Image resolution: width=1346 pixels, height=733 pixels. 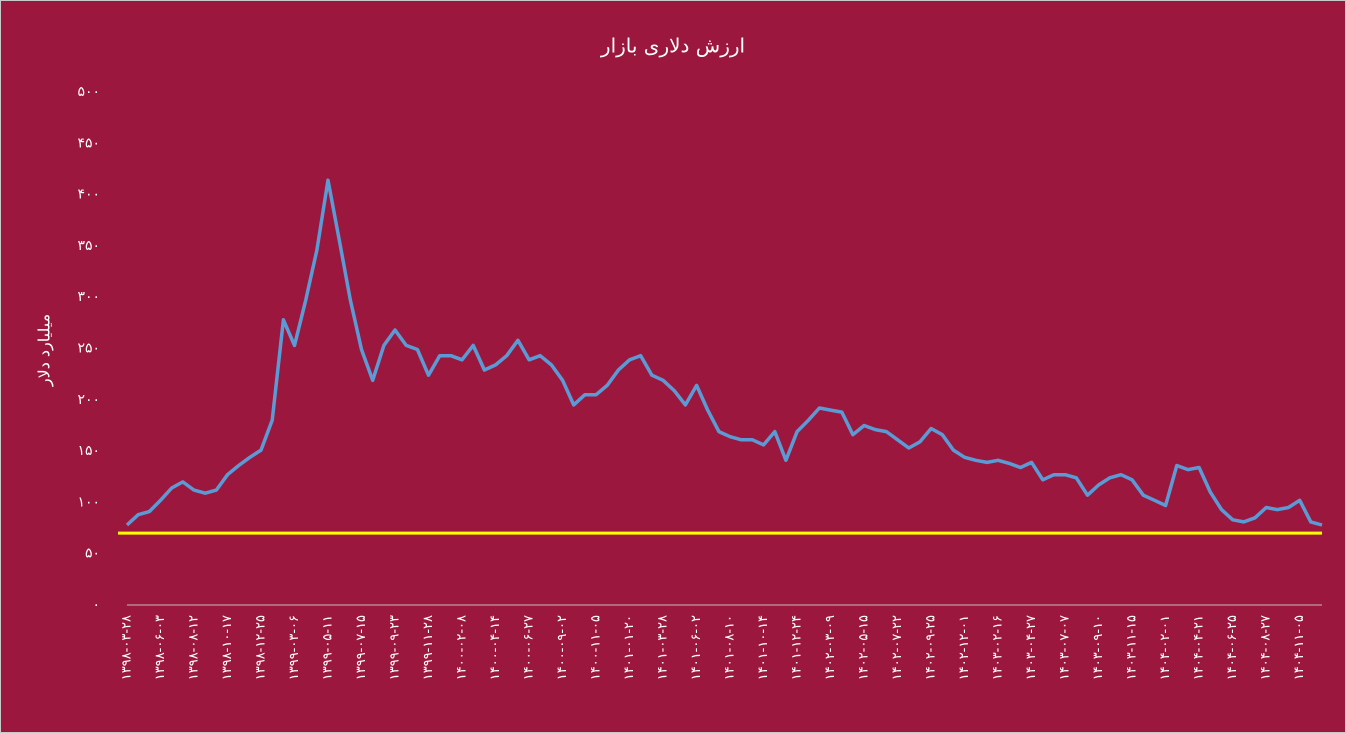 I want to click on x-tick-label: ۱۴۰۲-۰۹-۲۵, so click(x=931, y=647).